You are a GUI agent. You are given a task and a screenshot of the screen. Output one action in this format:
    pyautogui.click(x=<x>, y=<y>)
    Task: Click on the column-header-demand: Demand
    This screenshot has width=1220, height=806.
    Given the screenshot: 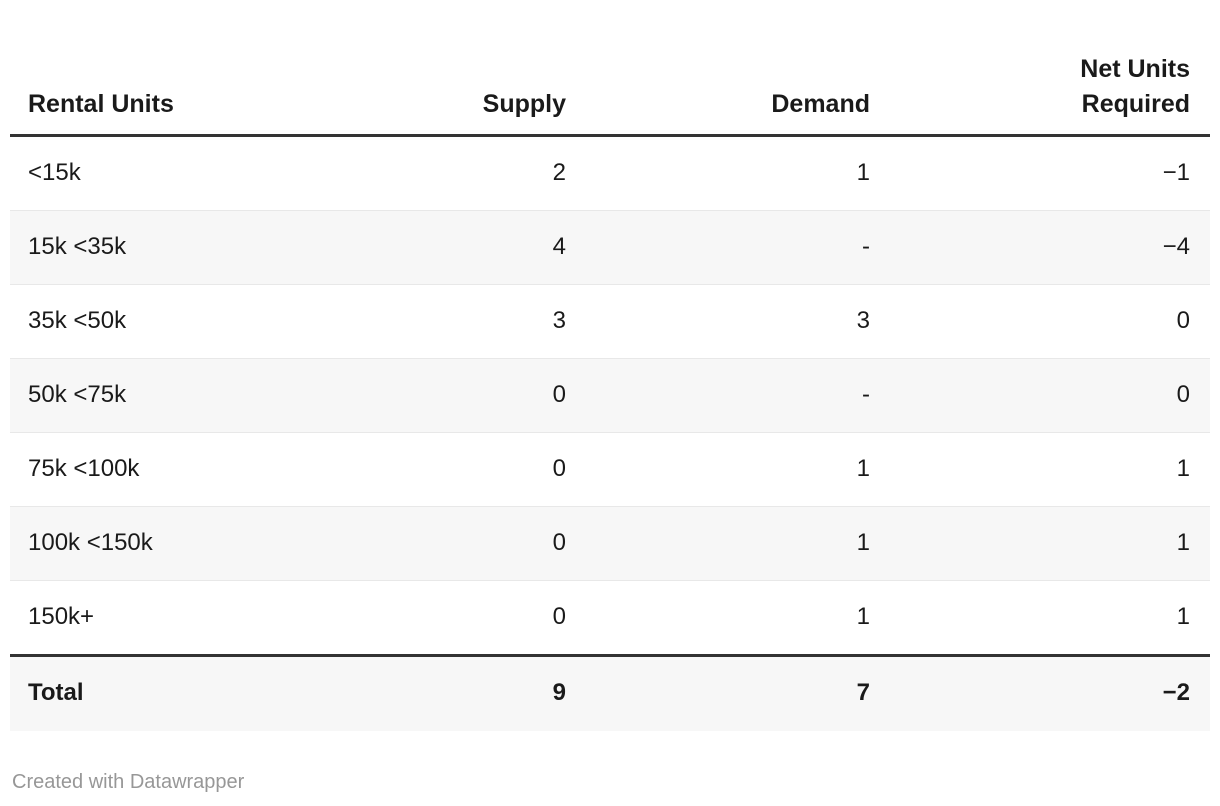 What is the action you would take?
    pyautogui.click(x=718, y=83)
    